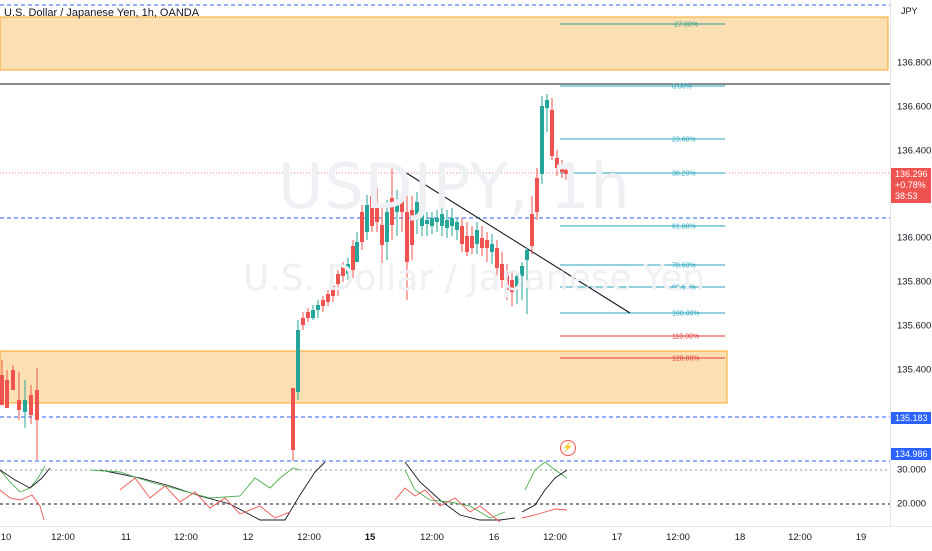  Describe the element at coordinates (740, 537) in the screenshot. I see `time-label: 18` at that location.